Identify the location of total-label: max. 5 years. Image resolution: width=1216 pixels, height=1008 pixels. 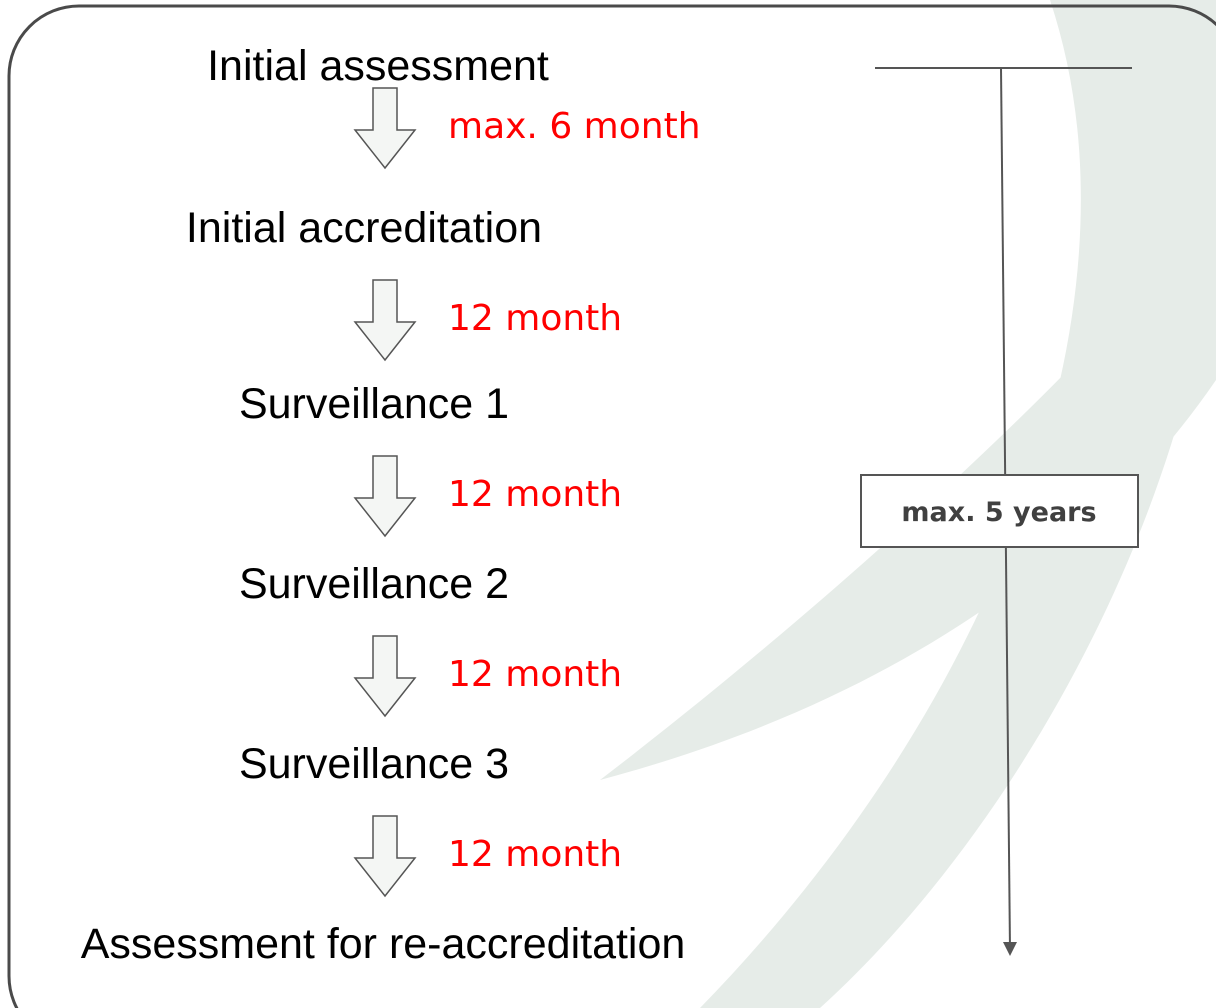
(998, 512).